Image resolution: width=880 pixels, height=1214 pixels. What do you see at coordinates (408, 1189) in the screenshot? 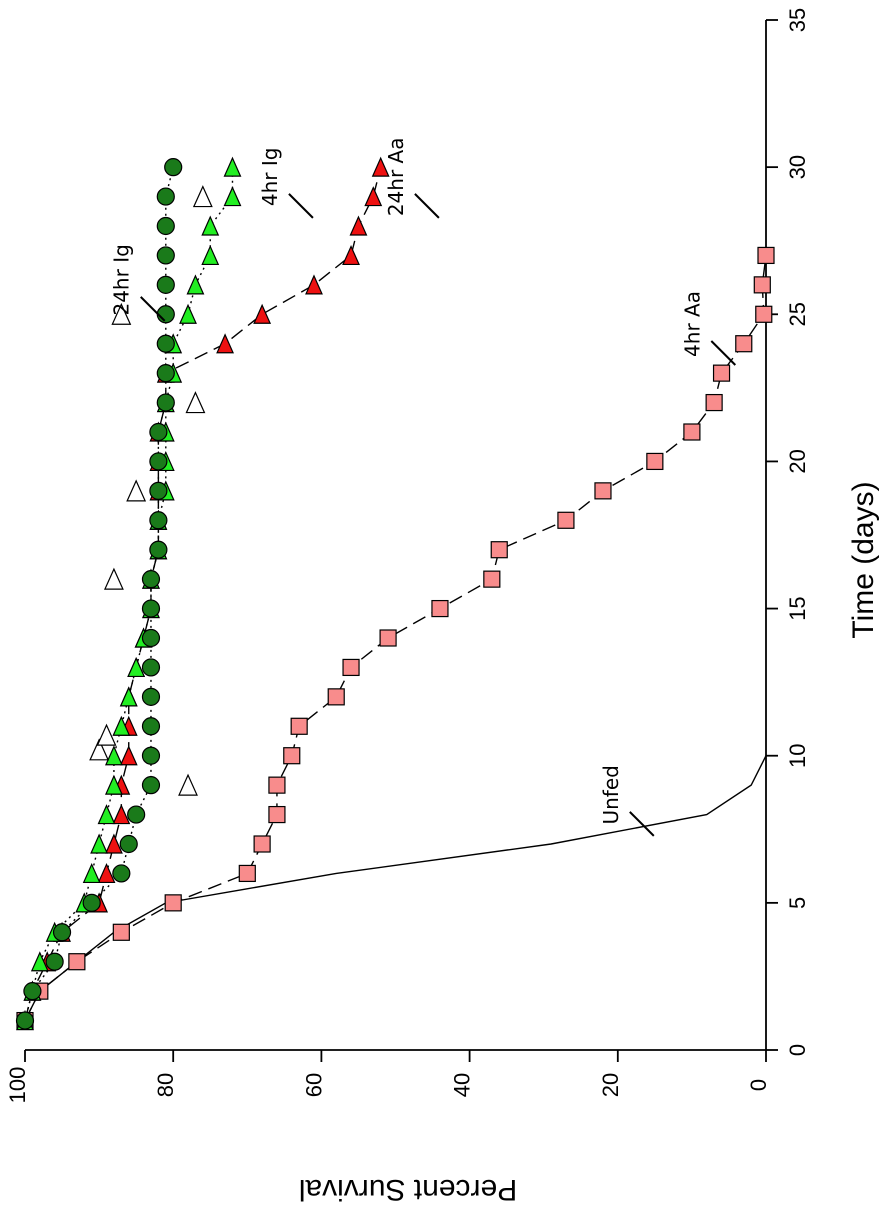
I see `y-axis-title: Percent Survival` at bounding box center [408, 1189].